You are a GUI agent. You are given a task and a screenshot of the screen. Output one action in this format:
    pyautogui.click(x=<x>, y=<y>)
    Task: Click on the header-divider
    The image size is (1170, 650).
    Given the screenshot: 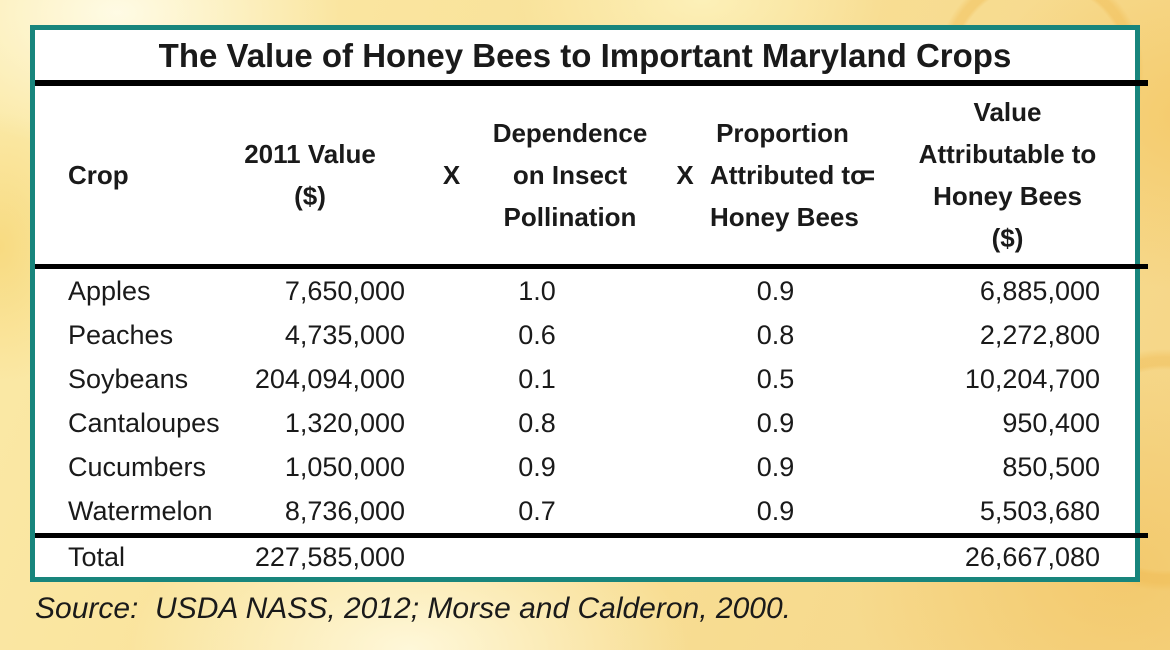 What is the action you would take?
    pyautogui.click(x=591, y=266)
    